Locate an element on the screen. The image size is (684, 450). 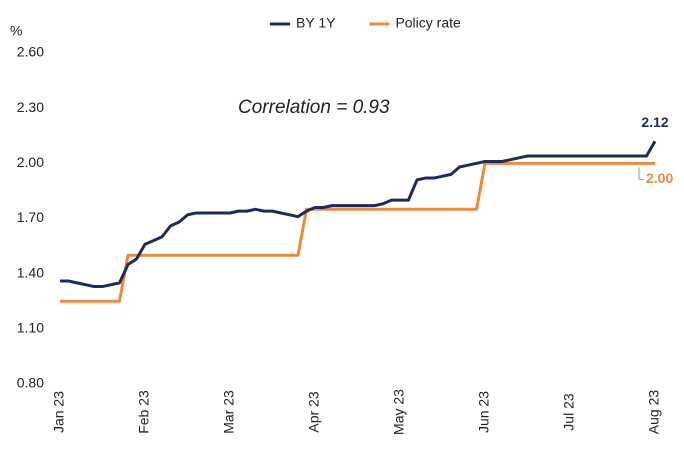
y-tick-label: 0.80 is located at coordinates (30, 383).